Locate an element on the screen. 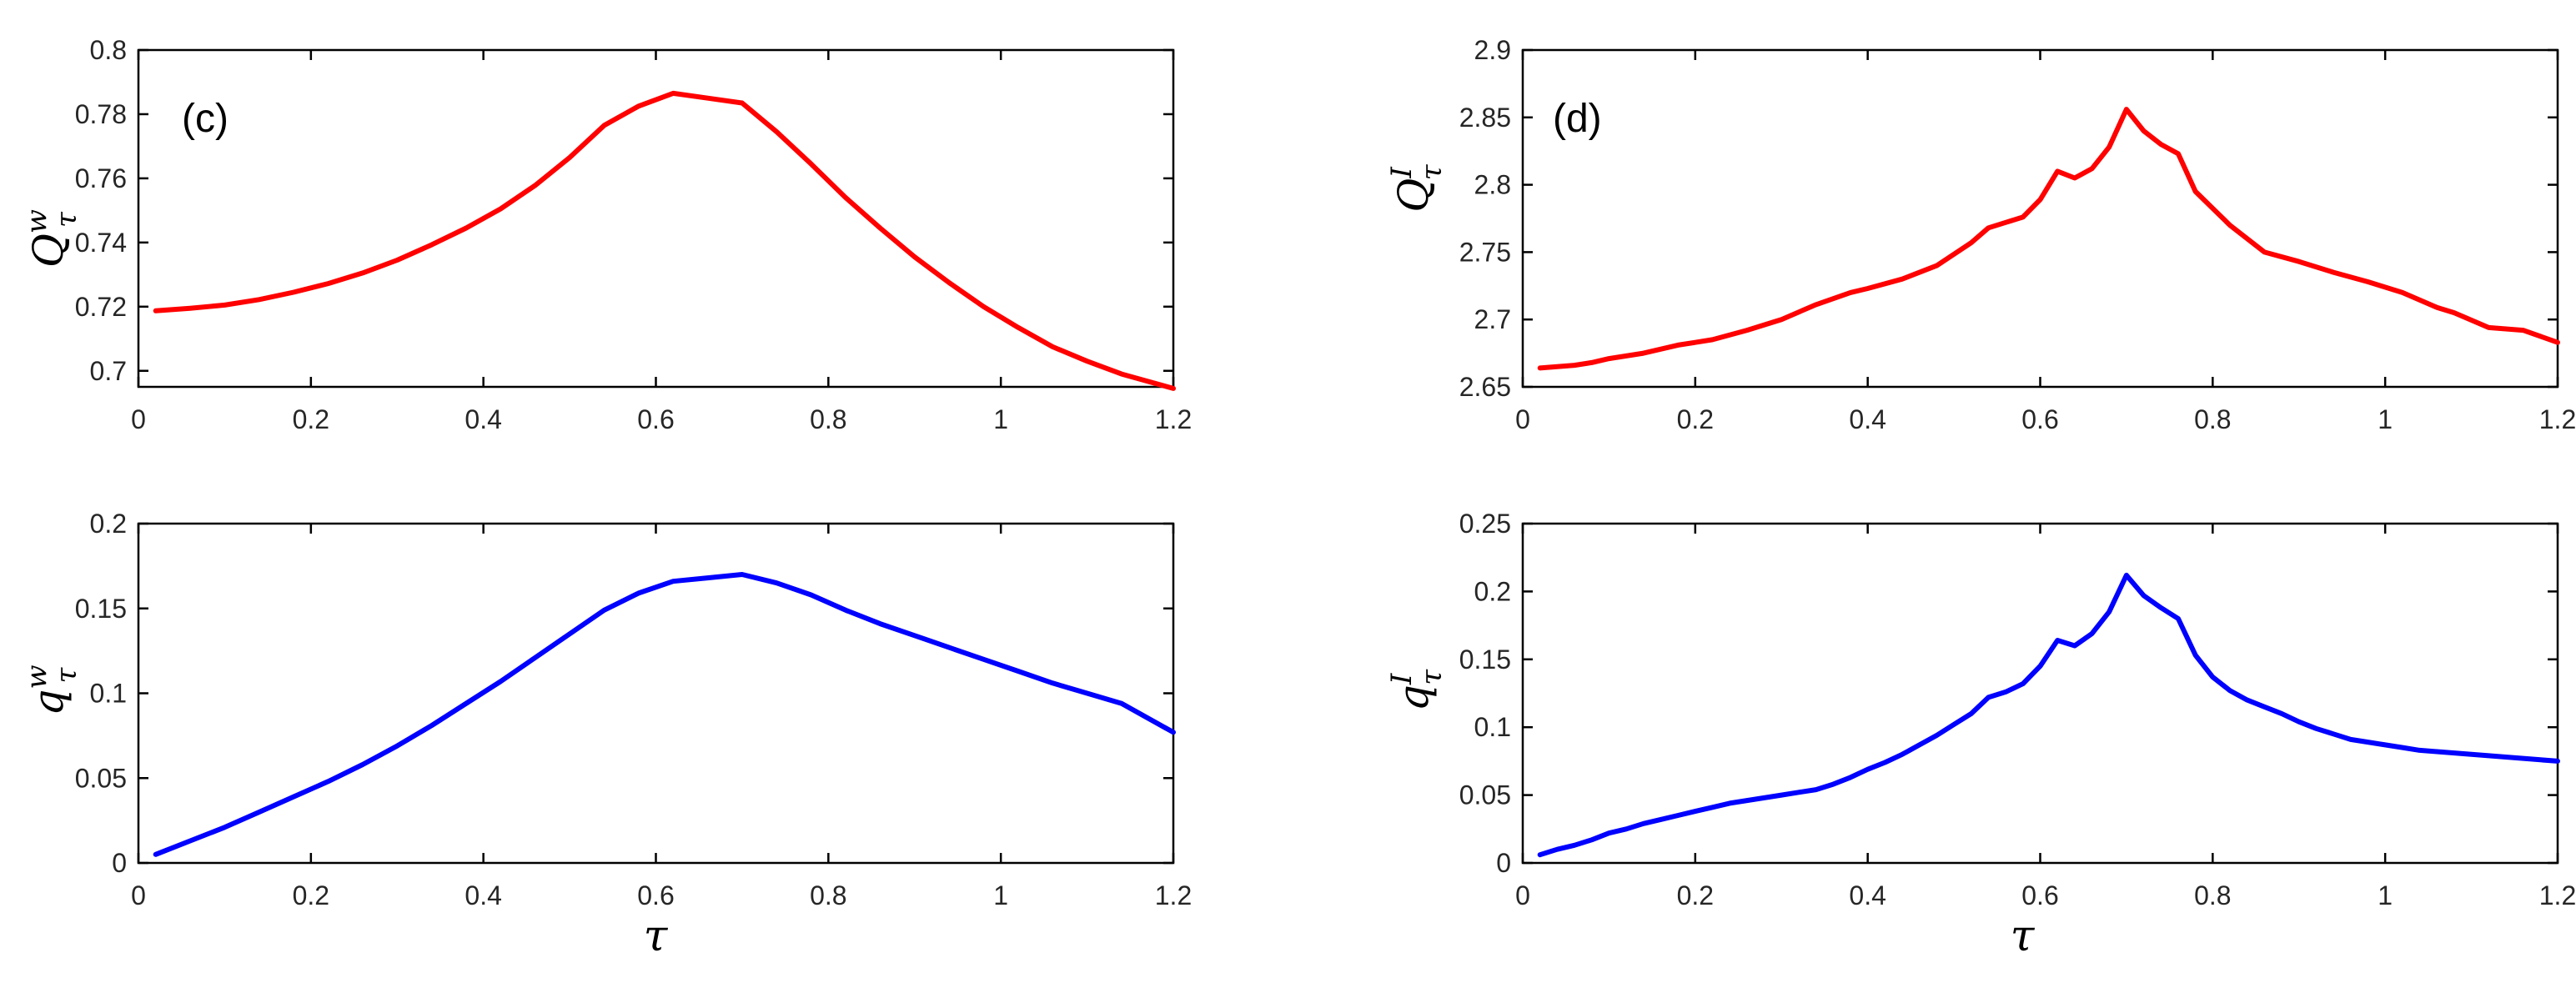 This screenshot has height=983, width=2576. y-tick-label: 0.76 is located at coordinates (101, 178).